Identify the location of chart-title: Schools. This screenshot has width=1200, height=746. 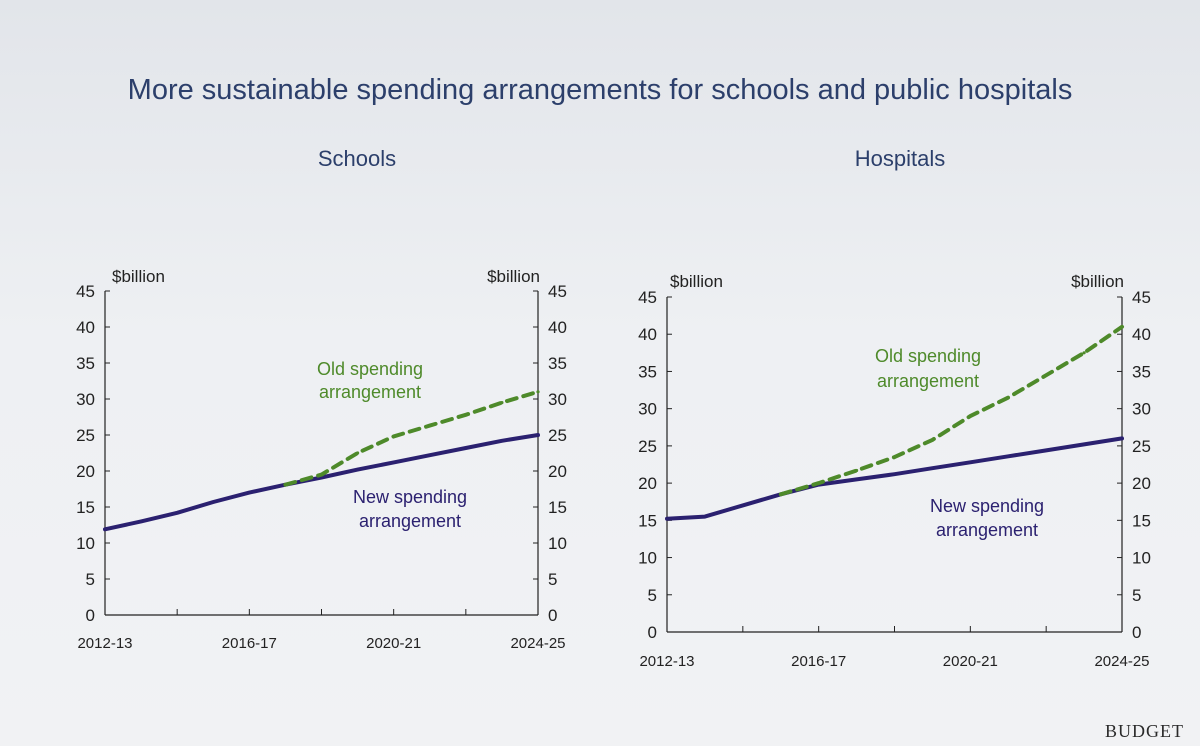
(357, 158).